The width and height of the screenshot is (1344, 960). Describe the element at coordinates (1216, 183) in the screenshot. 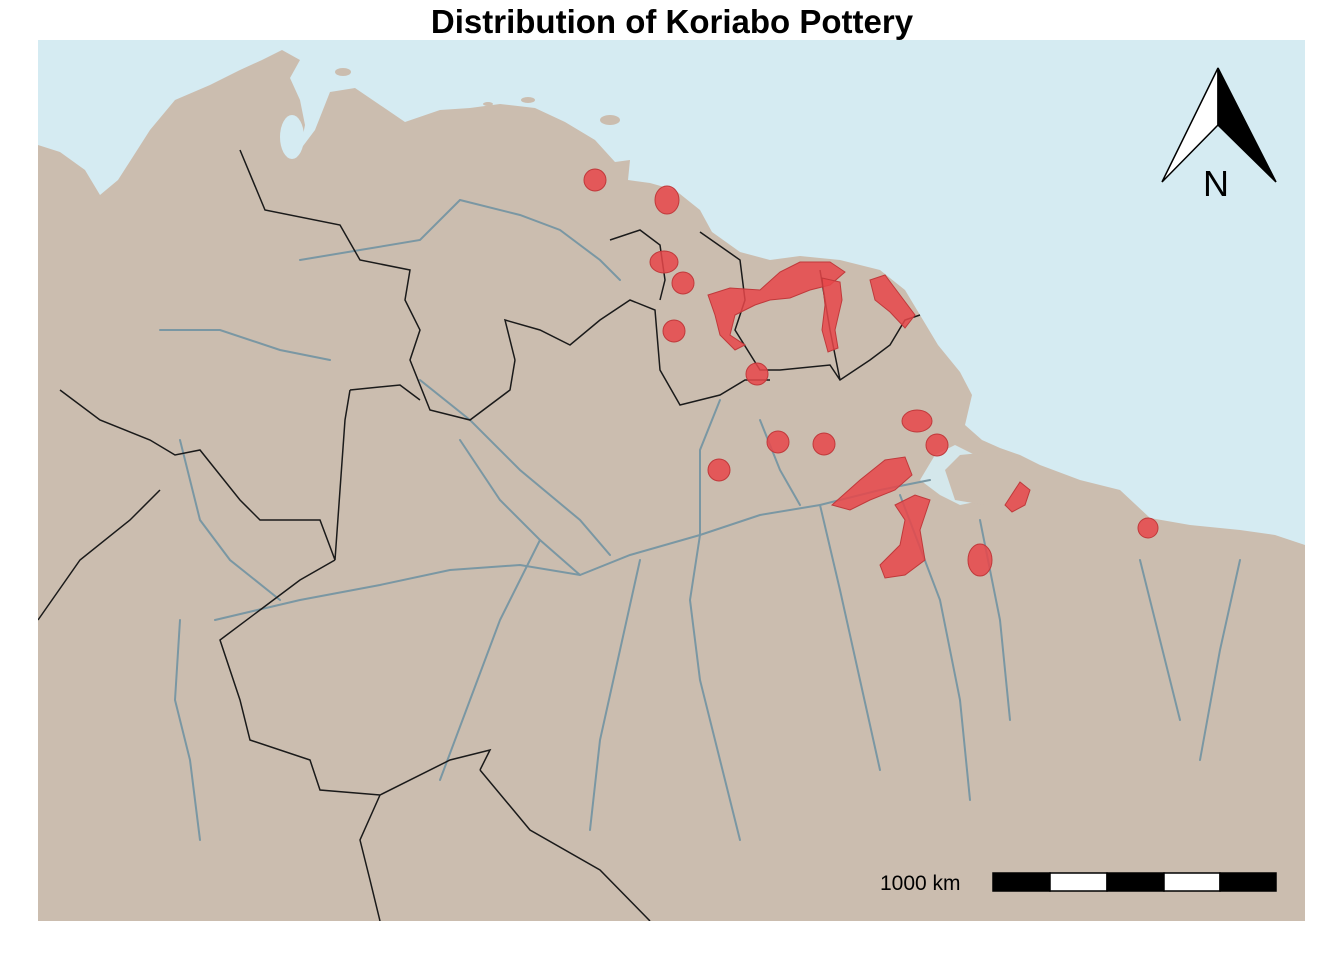

I see `north-arrow-label: N` at that location.